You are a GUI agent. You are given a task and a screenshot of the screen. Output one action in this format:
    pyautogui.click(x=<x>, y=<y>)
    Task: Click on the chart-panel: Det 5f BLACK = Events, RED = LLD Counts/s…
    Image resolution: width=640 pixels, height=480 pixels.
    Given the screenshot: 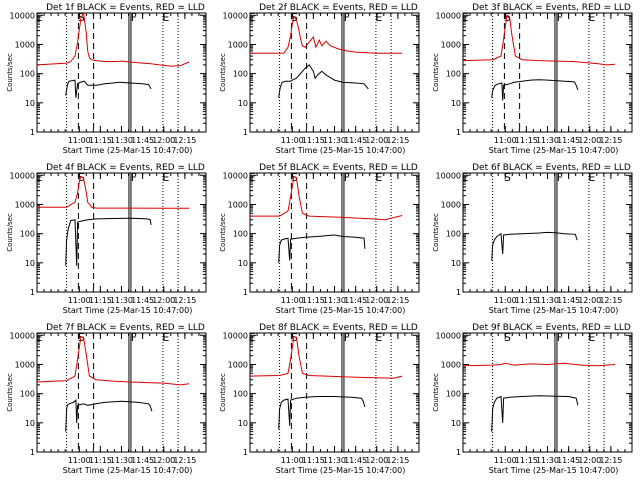 What is the action you would take?
    pyautogui.click(x=319, y=239)
    